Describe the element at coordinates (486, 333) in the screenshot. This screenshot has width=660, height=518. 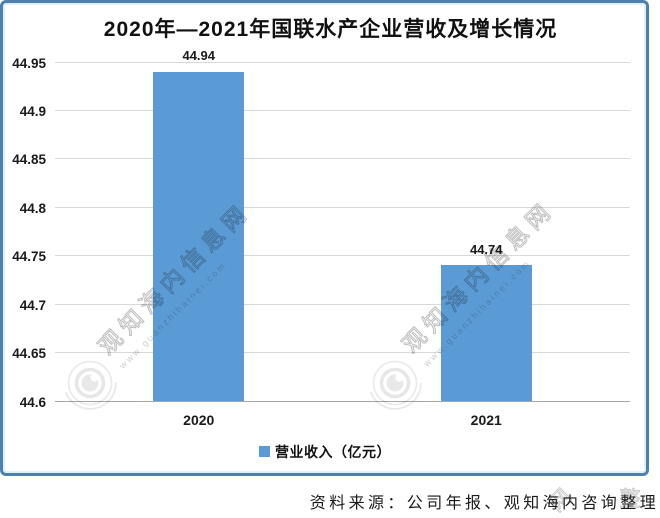
I see `bar-2021` at that location.